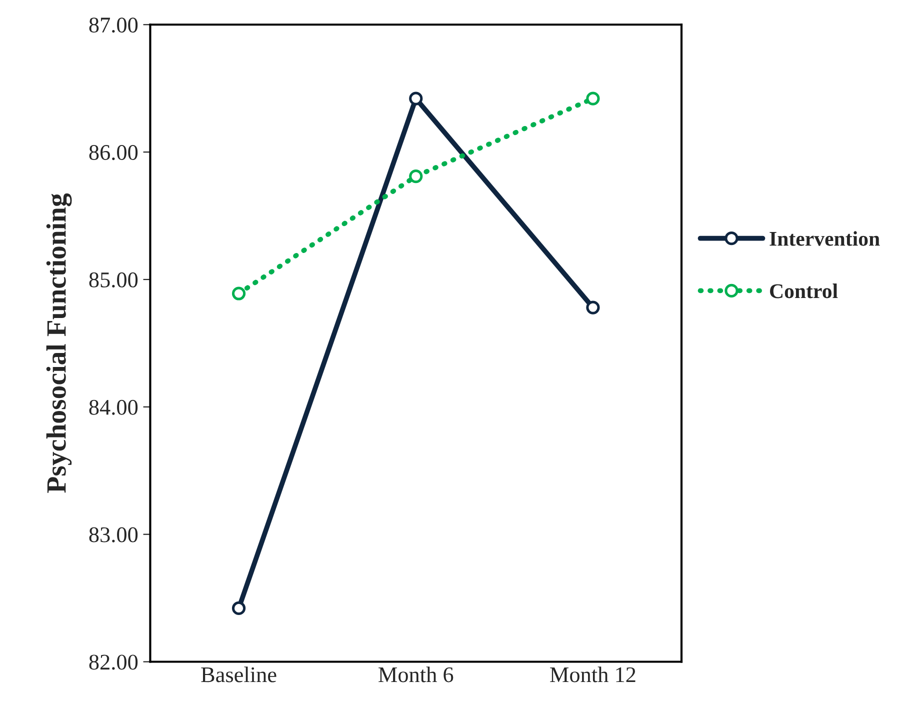  Describe the element at coordinates (804, 291) in the screenshot. I see `legend-label: Control` at that location.